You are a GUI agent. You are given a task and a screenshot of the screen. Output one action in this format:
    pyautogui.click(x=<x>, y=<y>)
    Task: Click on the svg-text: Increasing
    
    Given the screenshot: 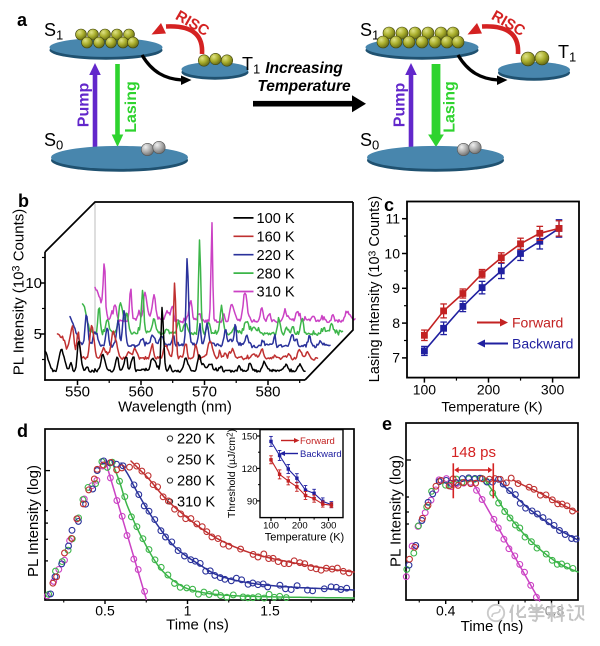 What is the action you would take?
    pyautogui.click(x=304, y=68)
    